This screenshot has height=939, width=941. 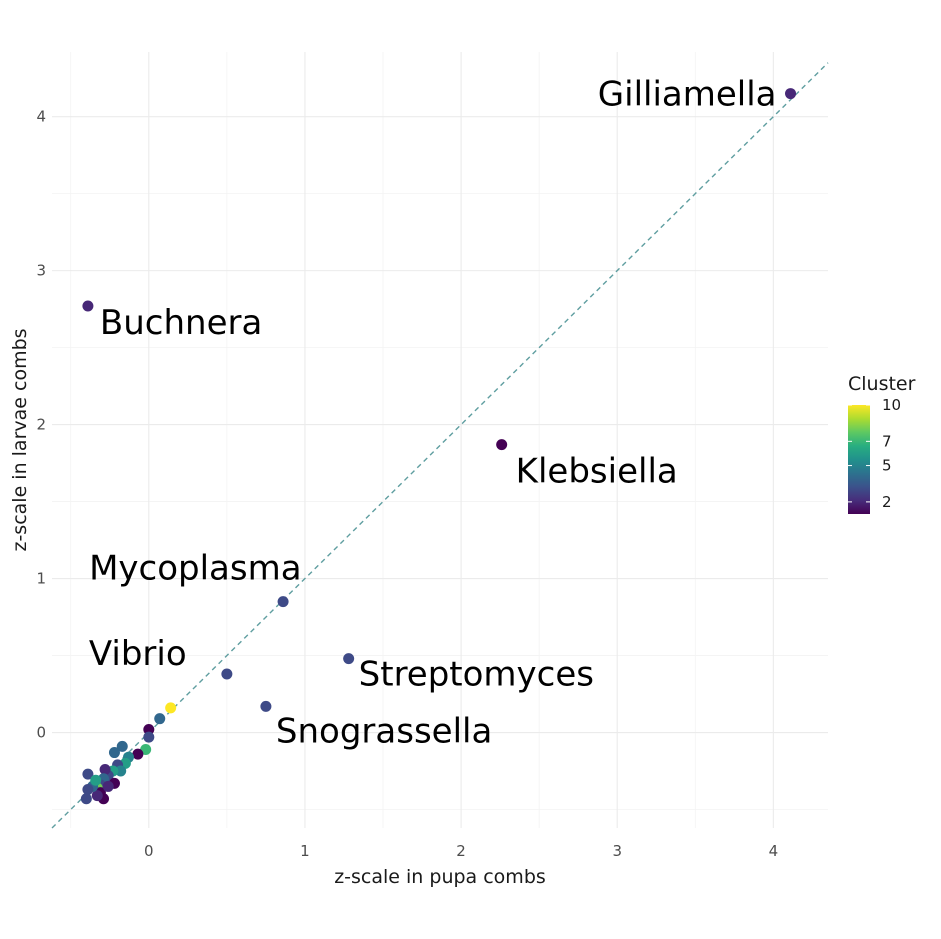 What do you see at coordinates (283, 602) in the screenshot?
I see `data-point-mycoplasma` at bounding box center [283, 602].